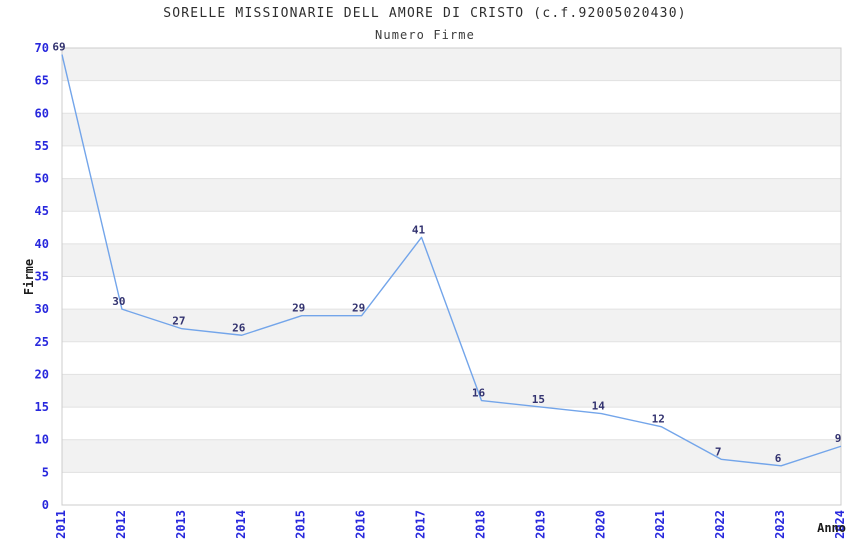 This screenshot has width=850, height=550. I want to click on data-label: 41, so click(419, 229).